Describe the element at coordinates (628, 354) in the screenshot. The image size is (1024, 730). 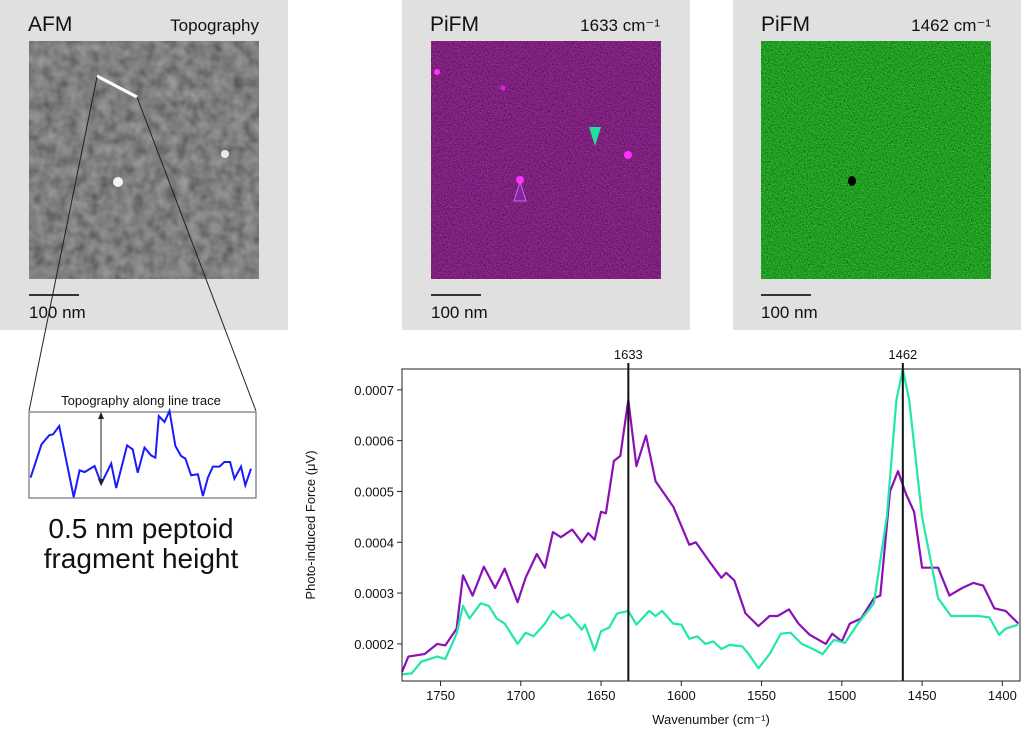
I see `peak-marker-label: 1633` at that location.